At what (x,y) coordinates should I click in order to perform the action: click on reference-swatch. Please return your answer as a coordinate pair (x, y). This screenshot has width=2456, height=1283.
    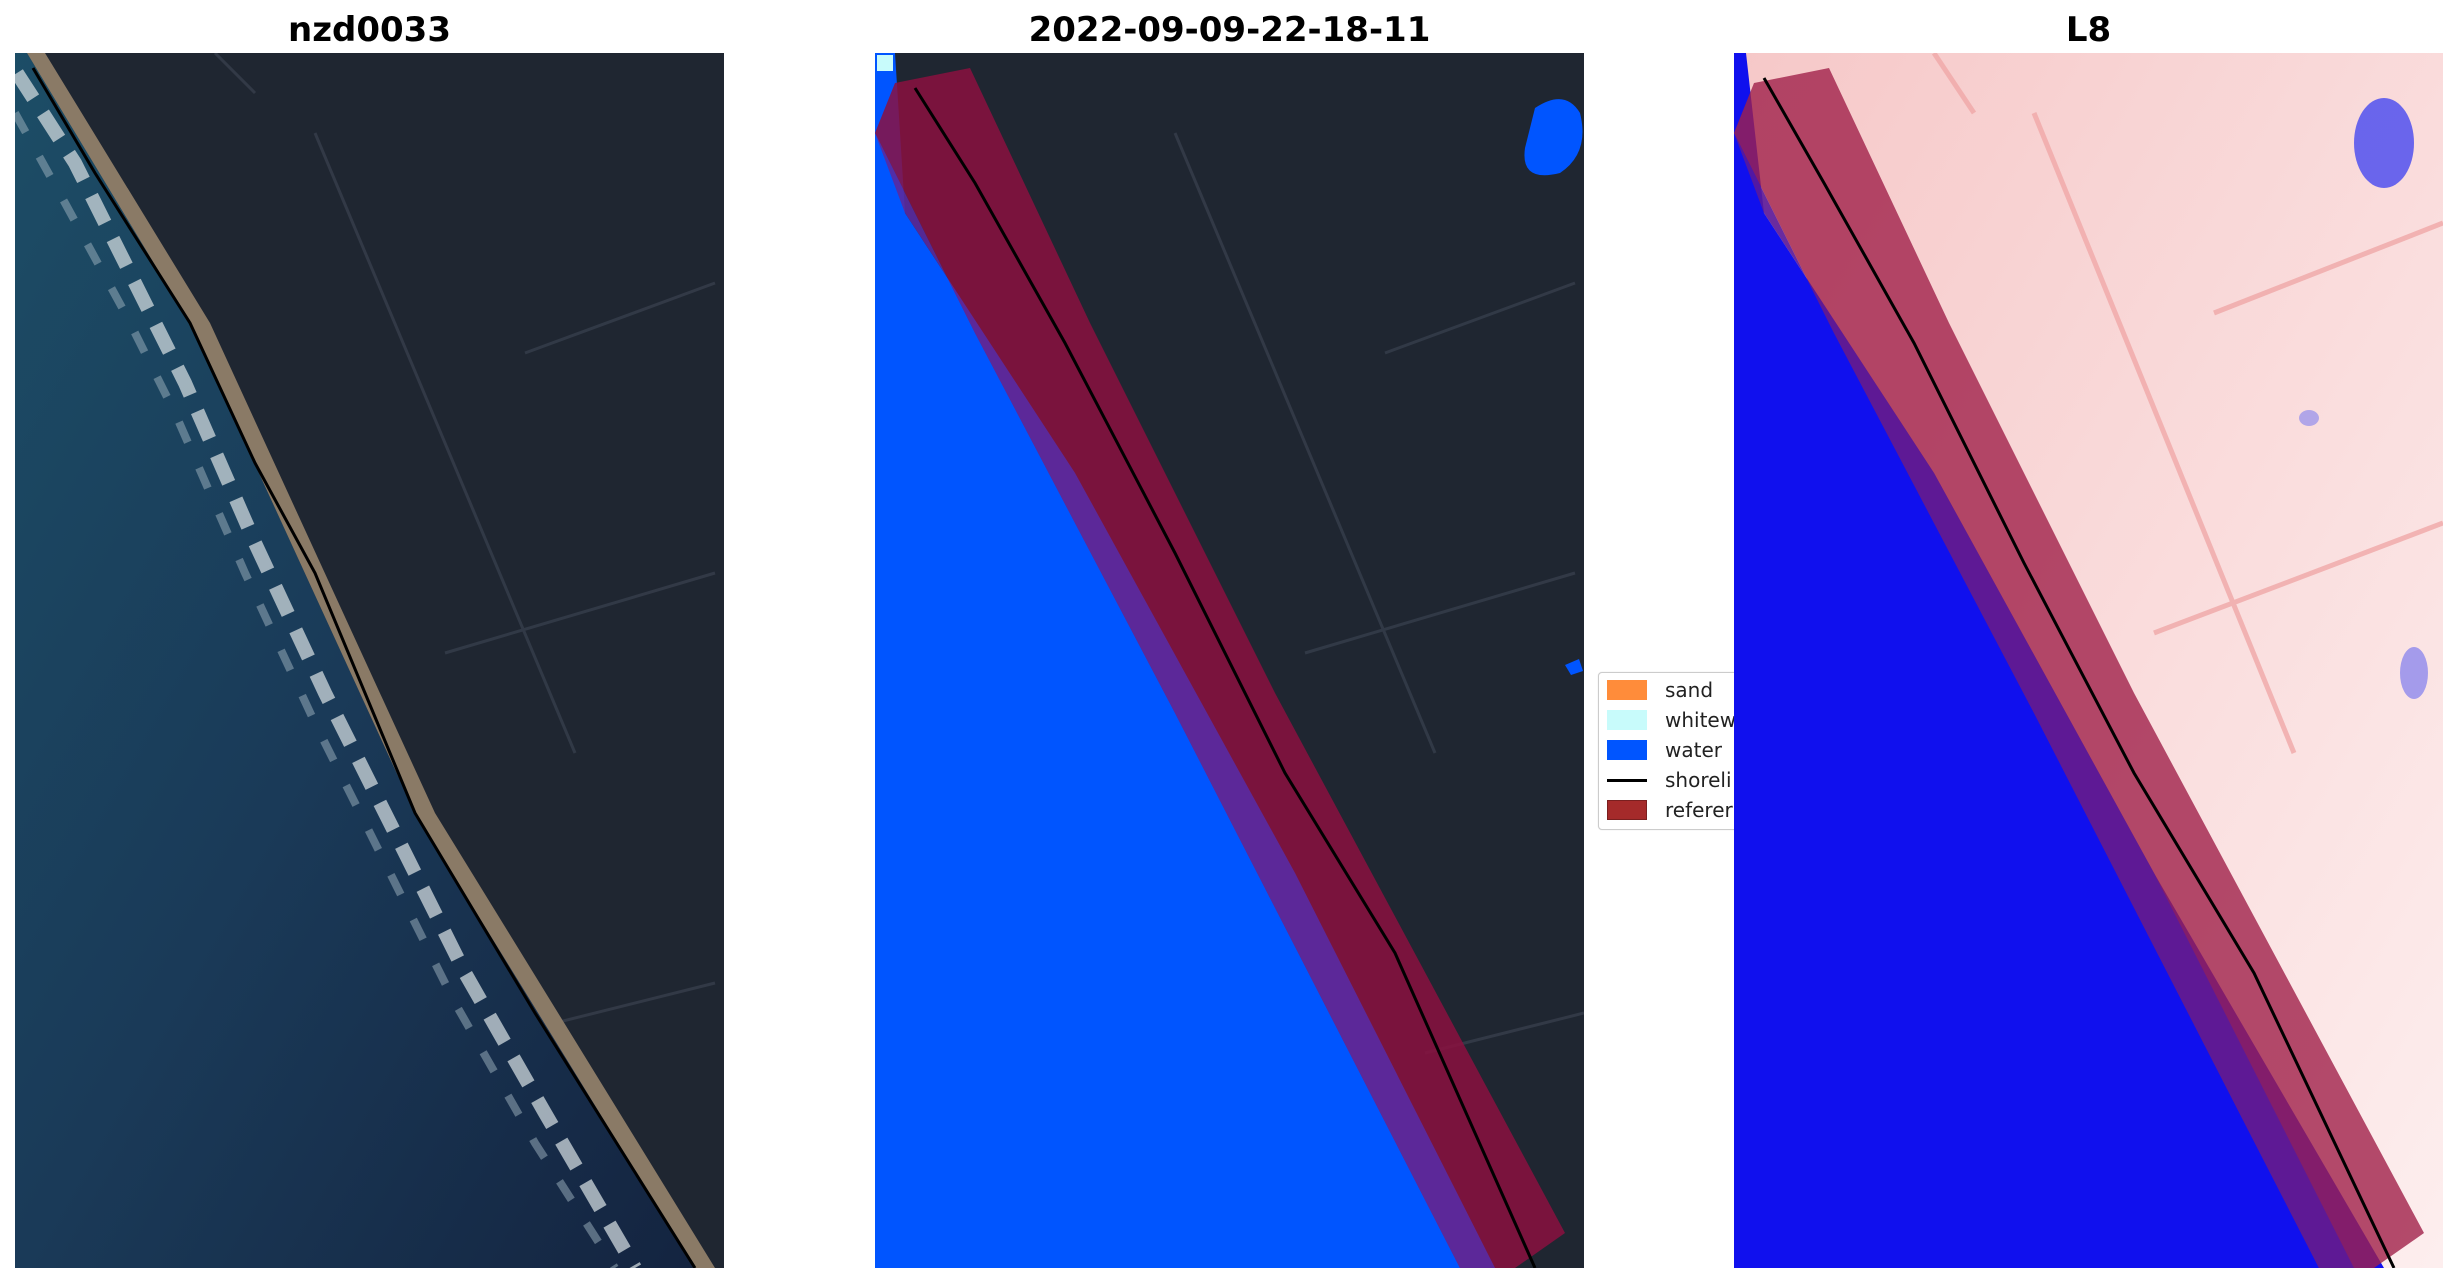
    Looking at the image, I should click on (1627, 810).